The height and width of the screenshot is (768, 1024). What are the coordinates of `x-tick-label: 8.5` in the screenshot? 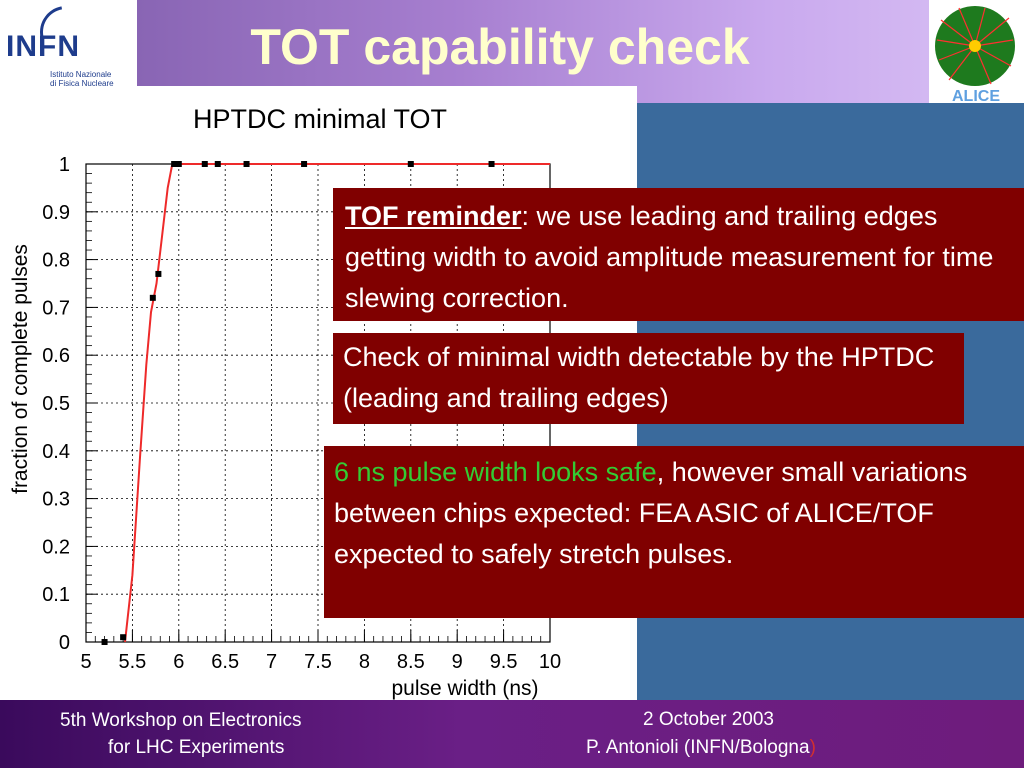 It's located at (411, 662).